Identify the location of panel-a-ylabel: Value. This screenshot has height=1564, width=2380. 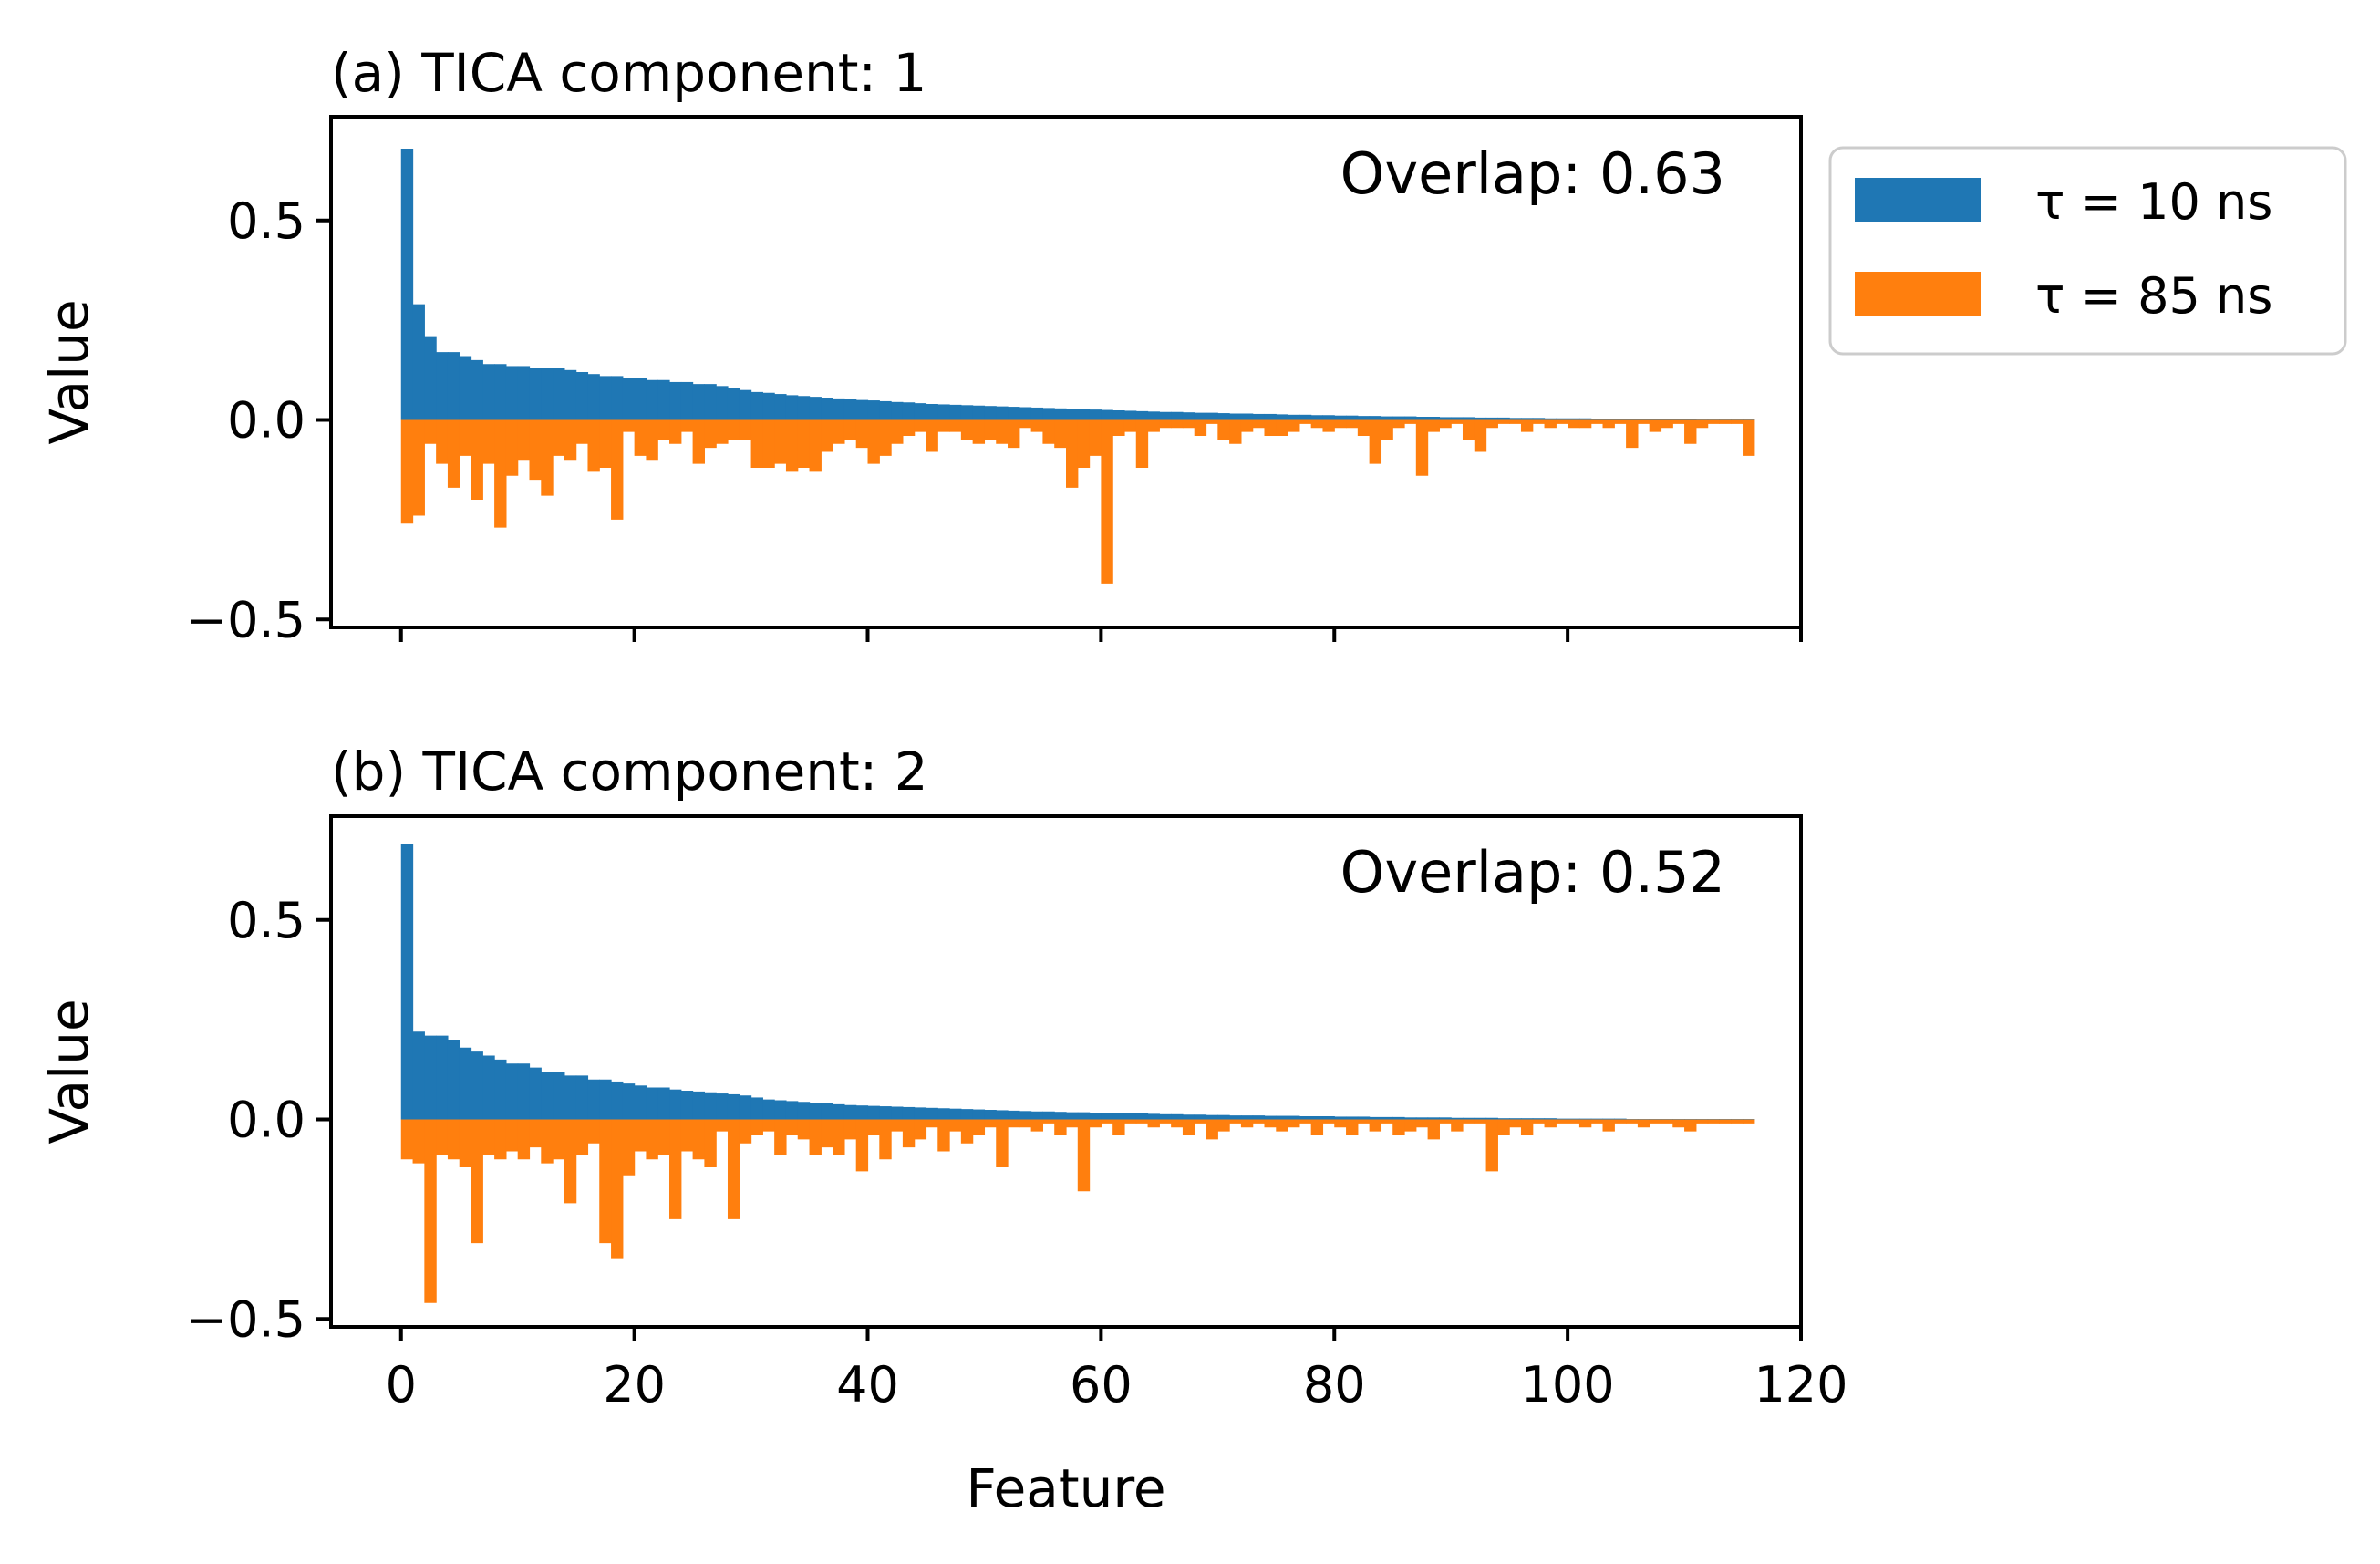
(69, 371).